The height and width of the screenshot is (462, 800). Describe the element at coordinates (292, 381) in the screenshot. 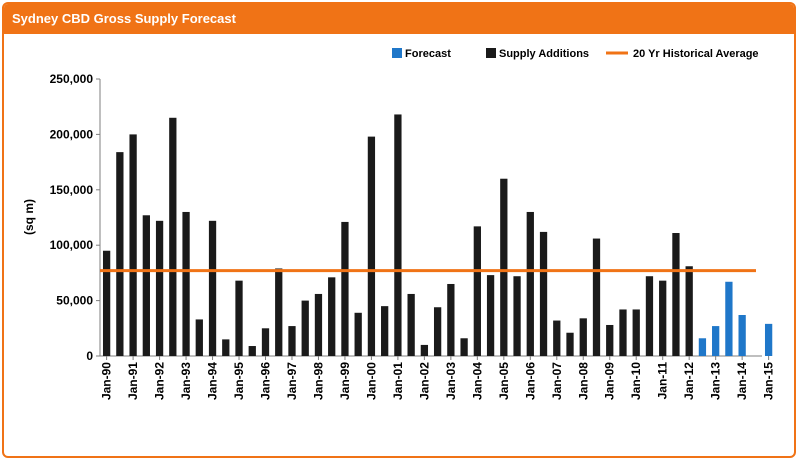

I see `x-tick-label: Jan-97` at that location.